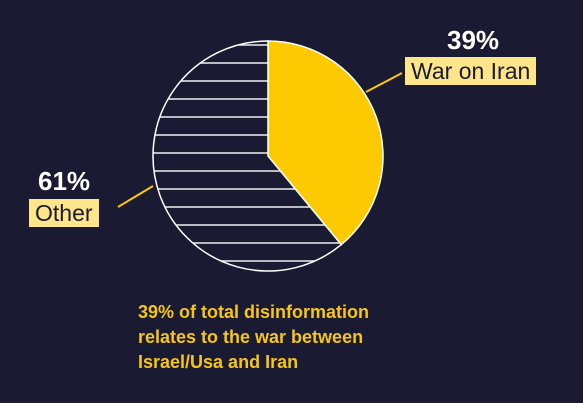  Describe the element at coordinates (135, 196) in the screenshot. I see `leader-line-other` at that location.